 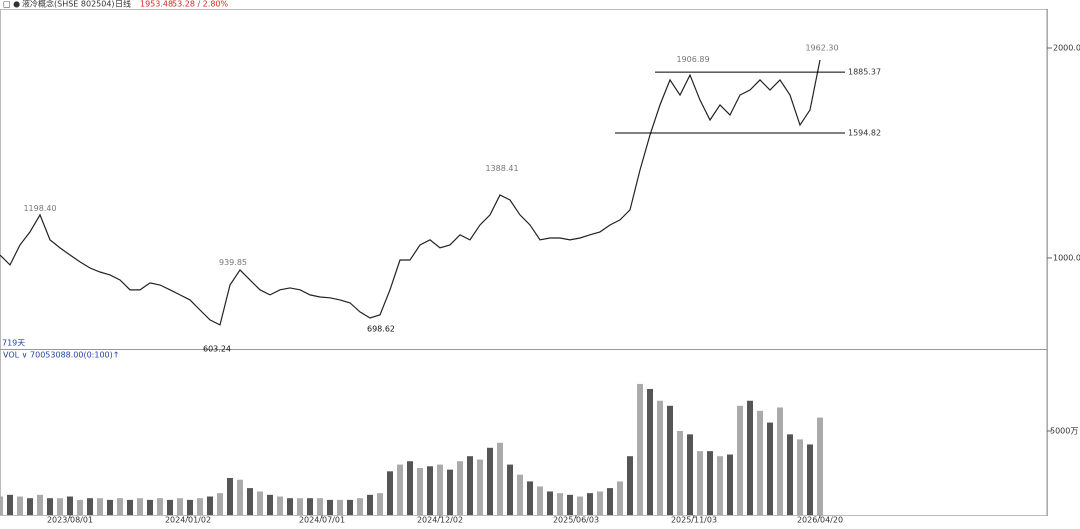 What do you see at coordinates (123, 4) in the screenshot?
I see `header-period: 日线` at bounding box center [123, 4].